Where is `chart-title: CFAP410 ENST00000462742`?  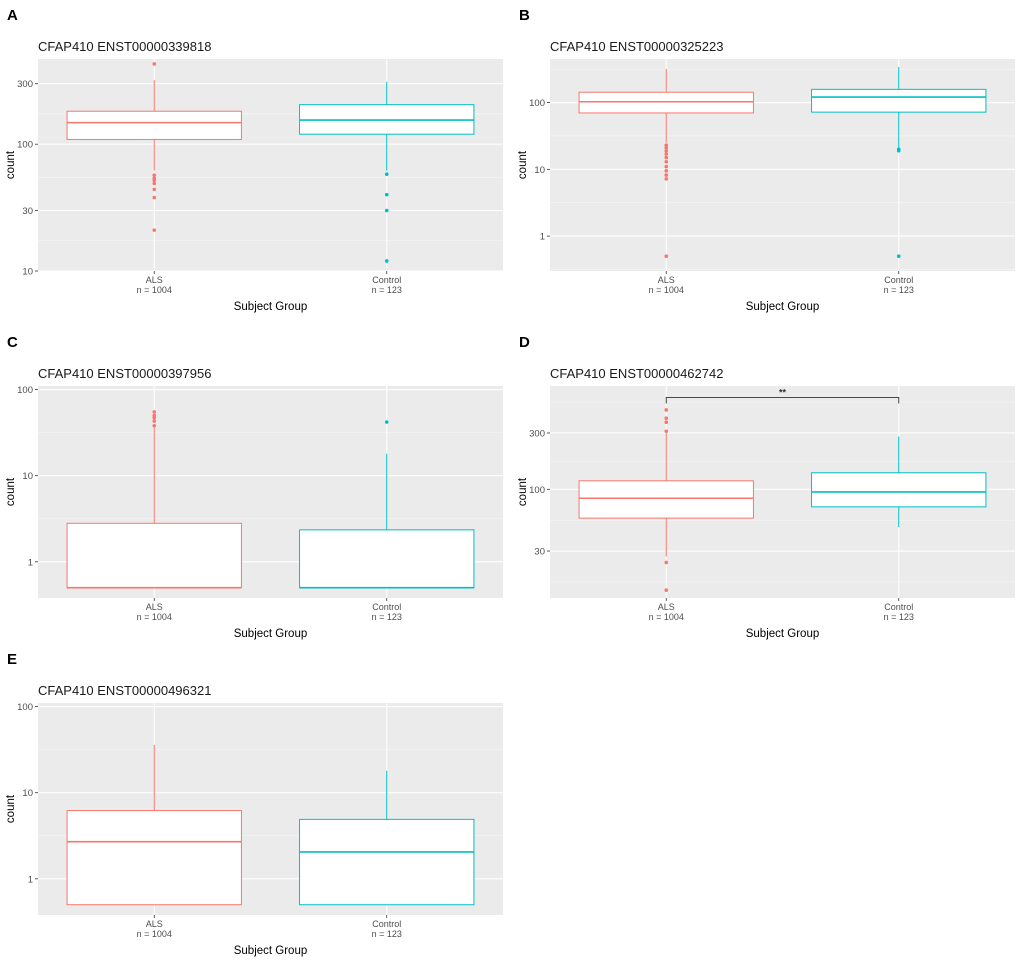 chart-title: CFAP410 ENST00000462742 is located at coordinates (636, 373).